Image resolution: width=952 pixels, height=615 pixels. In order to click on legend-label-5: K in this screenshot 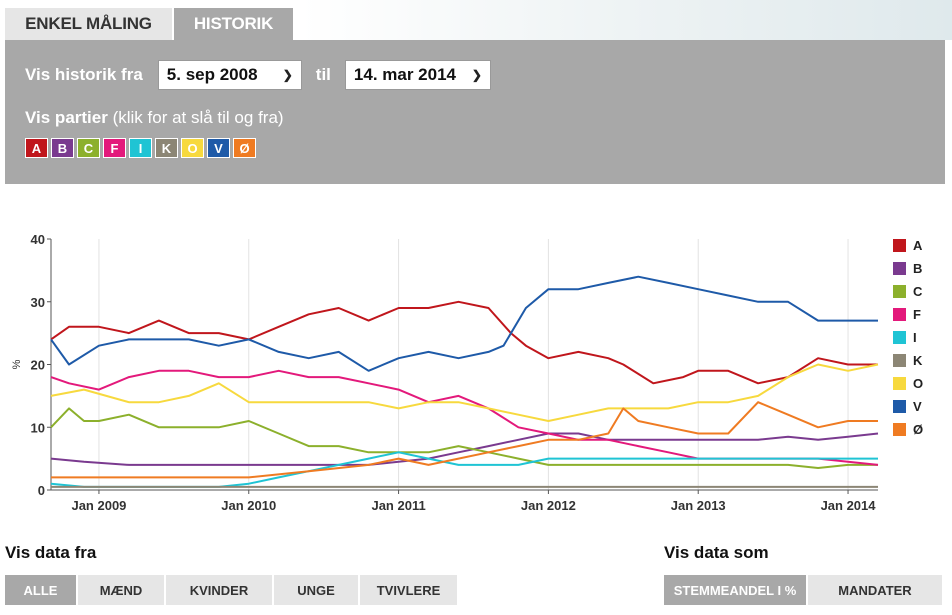, I will do `click(918, 360)`.